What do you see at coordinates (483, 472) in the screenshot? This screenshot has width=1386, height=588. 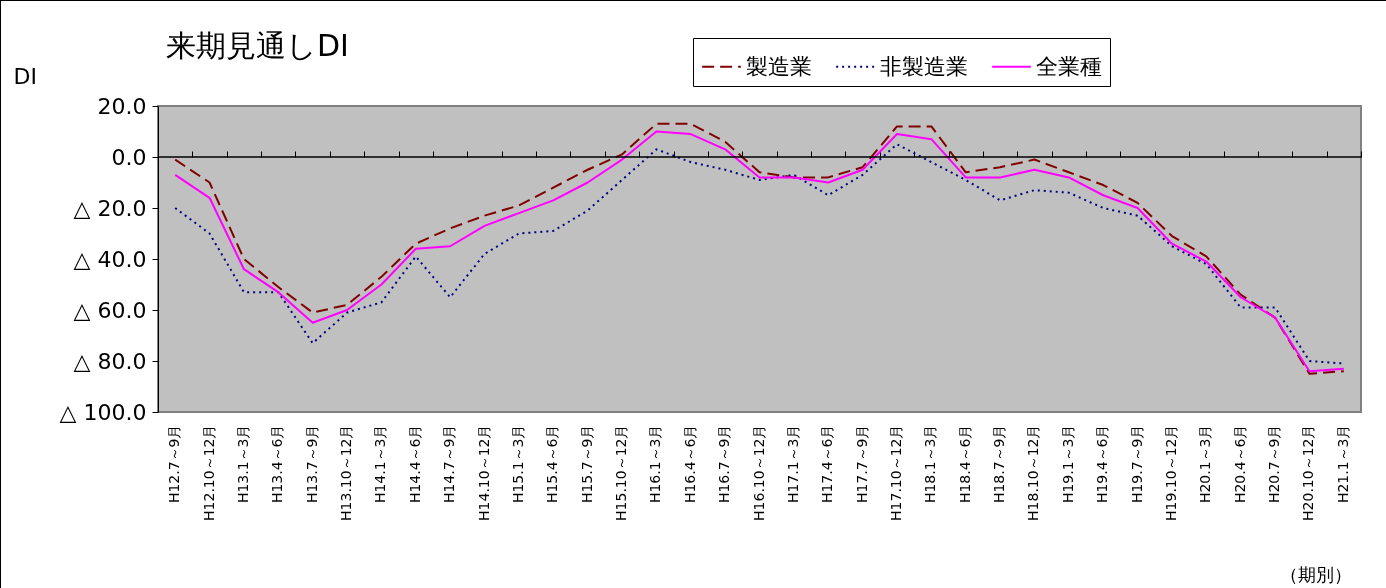 I see `x-tick-label: H14.10～12月` at bounding box center [483, 472].